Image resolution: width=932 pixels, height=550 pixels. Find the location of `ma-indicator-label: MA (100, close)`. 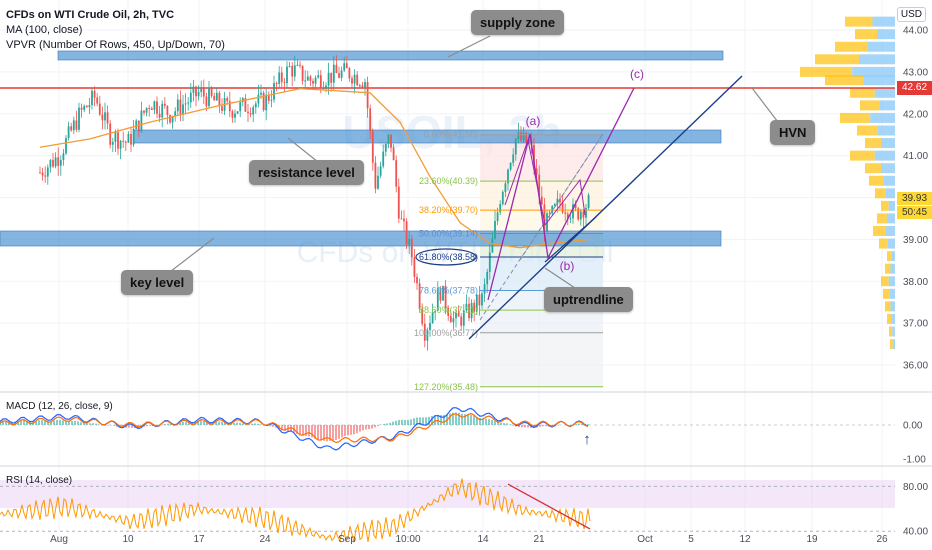

ma-indicator-label: MA (100, close) is located at coordinates (44, 30).